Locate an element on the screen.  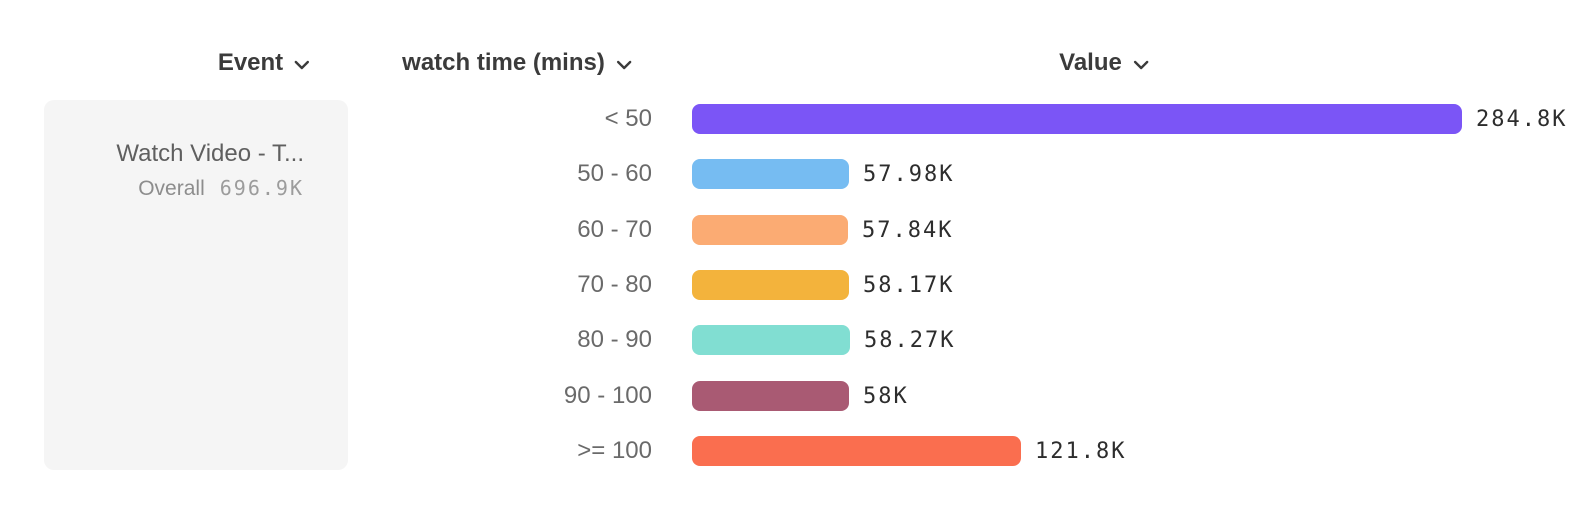
value-label: 58K is located at coordinates (886, 396).